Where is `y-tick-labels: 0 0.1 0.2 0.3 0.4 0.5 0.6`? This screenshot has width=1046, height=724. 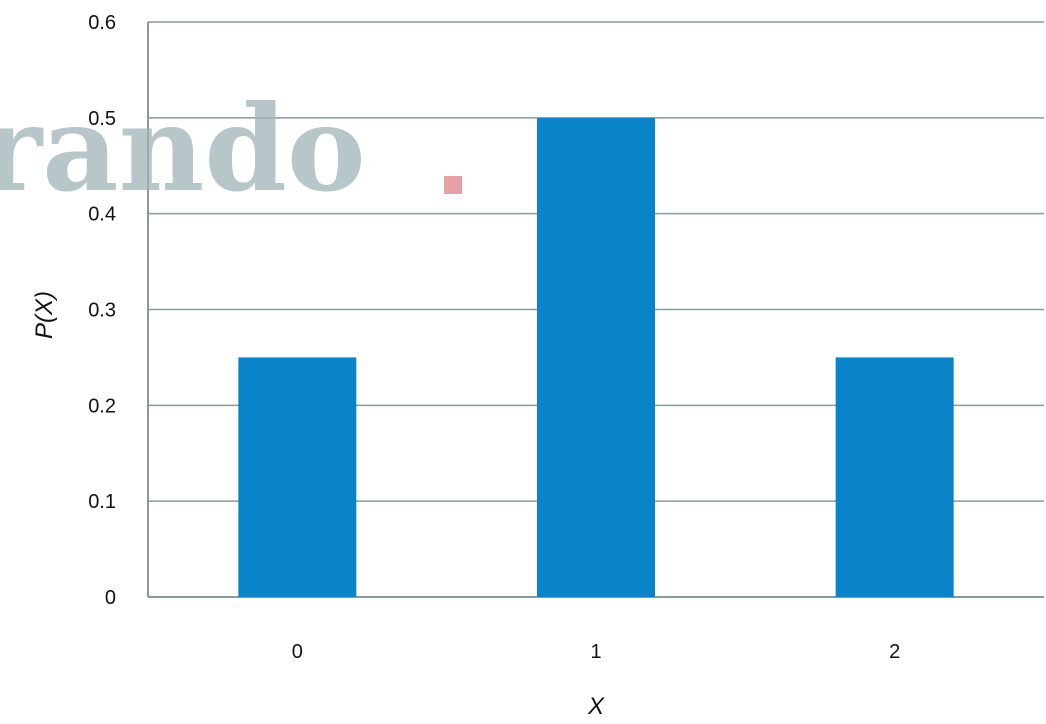 y-tick-labels: 0 0.1 0.2 0.3 0.4 0.5 0.6 is located at coordinates (102, 310).